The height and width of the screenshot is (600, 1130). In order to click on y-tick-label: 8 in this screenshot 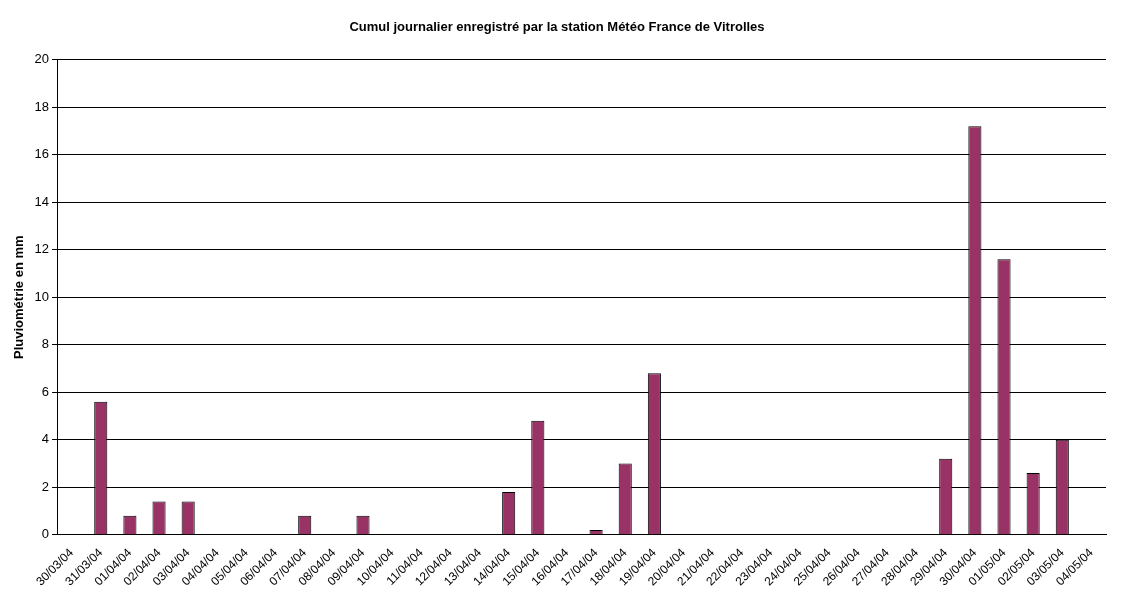, I will do `click(45, 344)`.